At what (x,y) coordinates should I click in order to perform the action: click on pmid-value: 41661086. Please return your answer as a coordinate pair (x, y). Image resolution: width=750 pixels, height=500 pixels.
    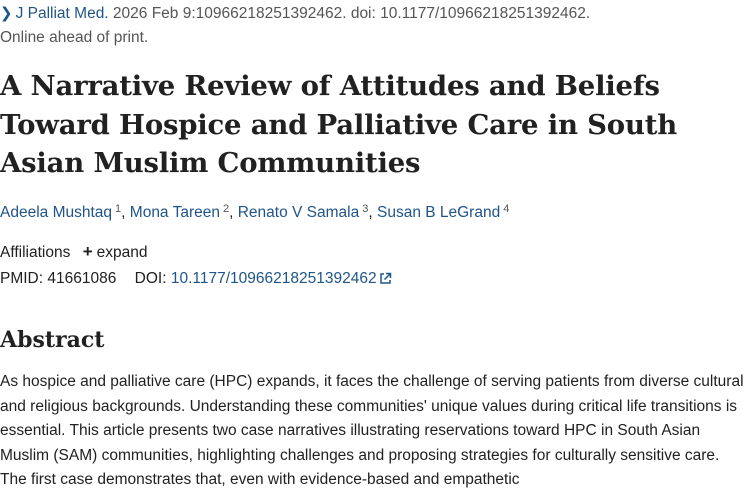
    Looking at the image, I should click on (82, 278).